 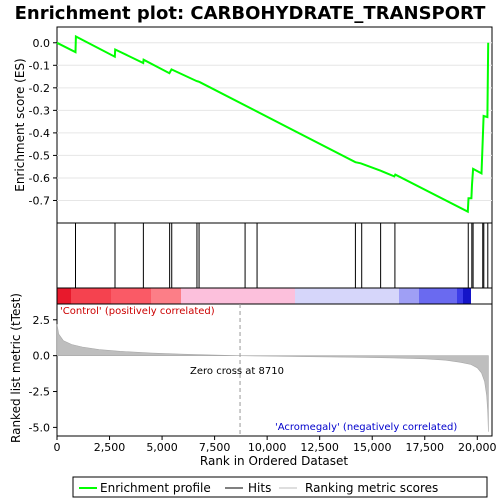 I want to click on zero-cross-label: Zero cross at 8710, so click(x=237, y=371).